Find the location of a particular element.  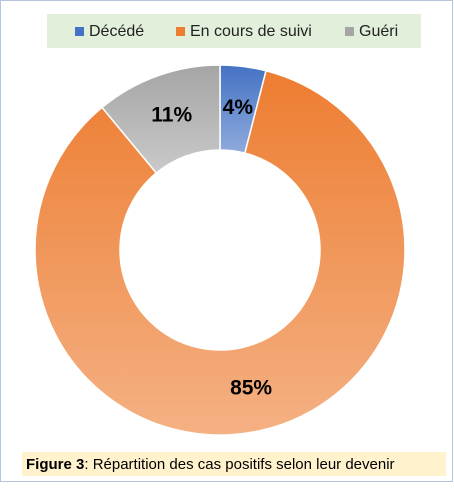

slice is located at coordinates (161, 119).